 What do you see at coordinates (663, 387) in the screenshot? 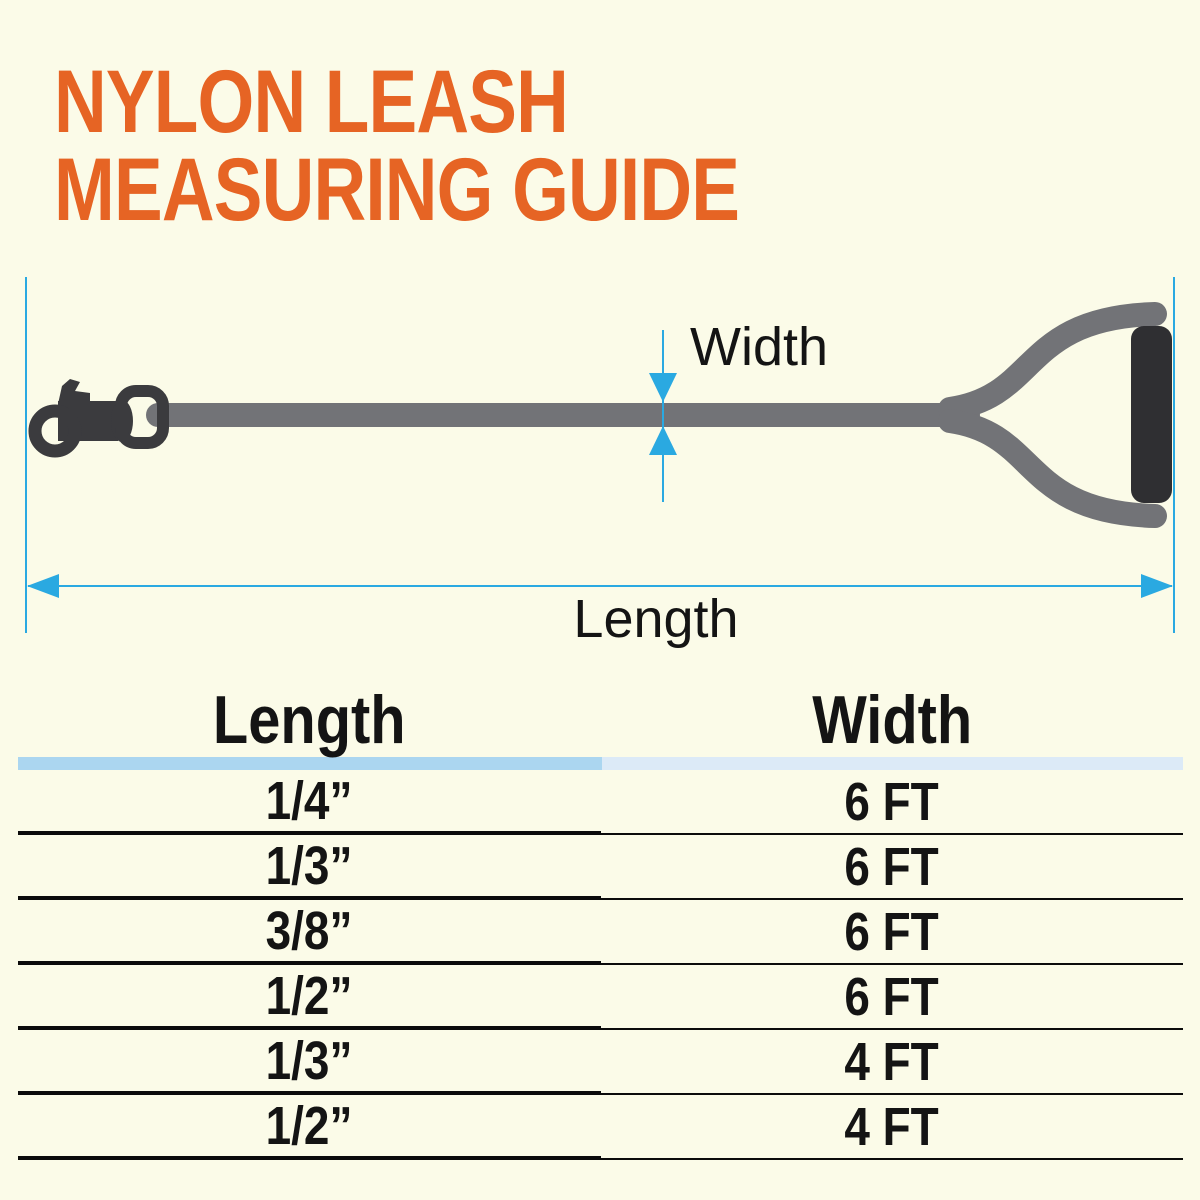
I see `width-arrowhead-down` at bounding box center [663, 387].